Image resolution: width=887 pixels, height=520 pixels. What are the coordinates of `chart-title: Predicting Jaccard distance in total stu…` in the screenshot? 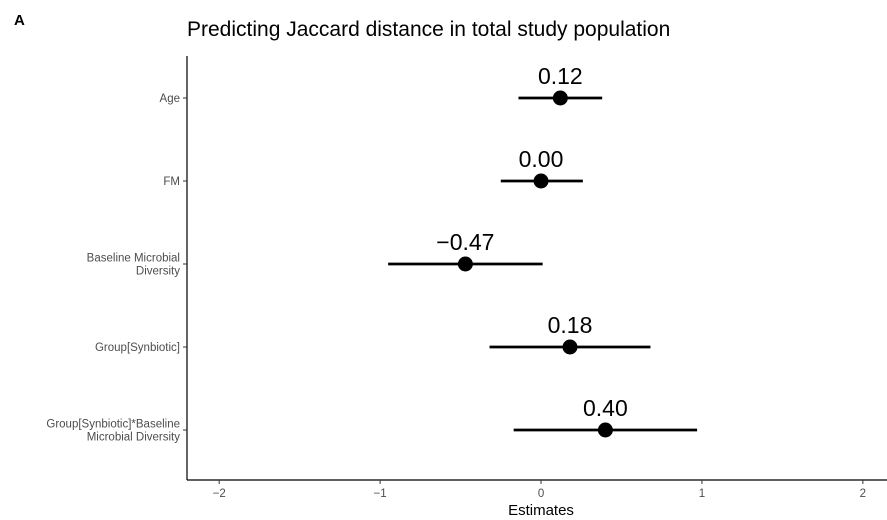 It's located at (428, 29).